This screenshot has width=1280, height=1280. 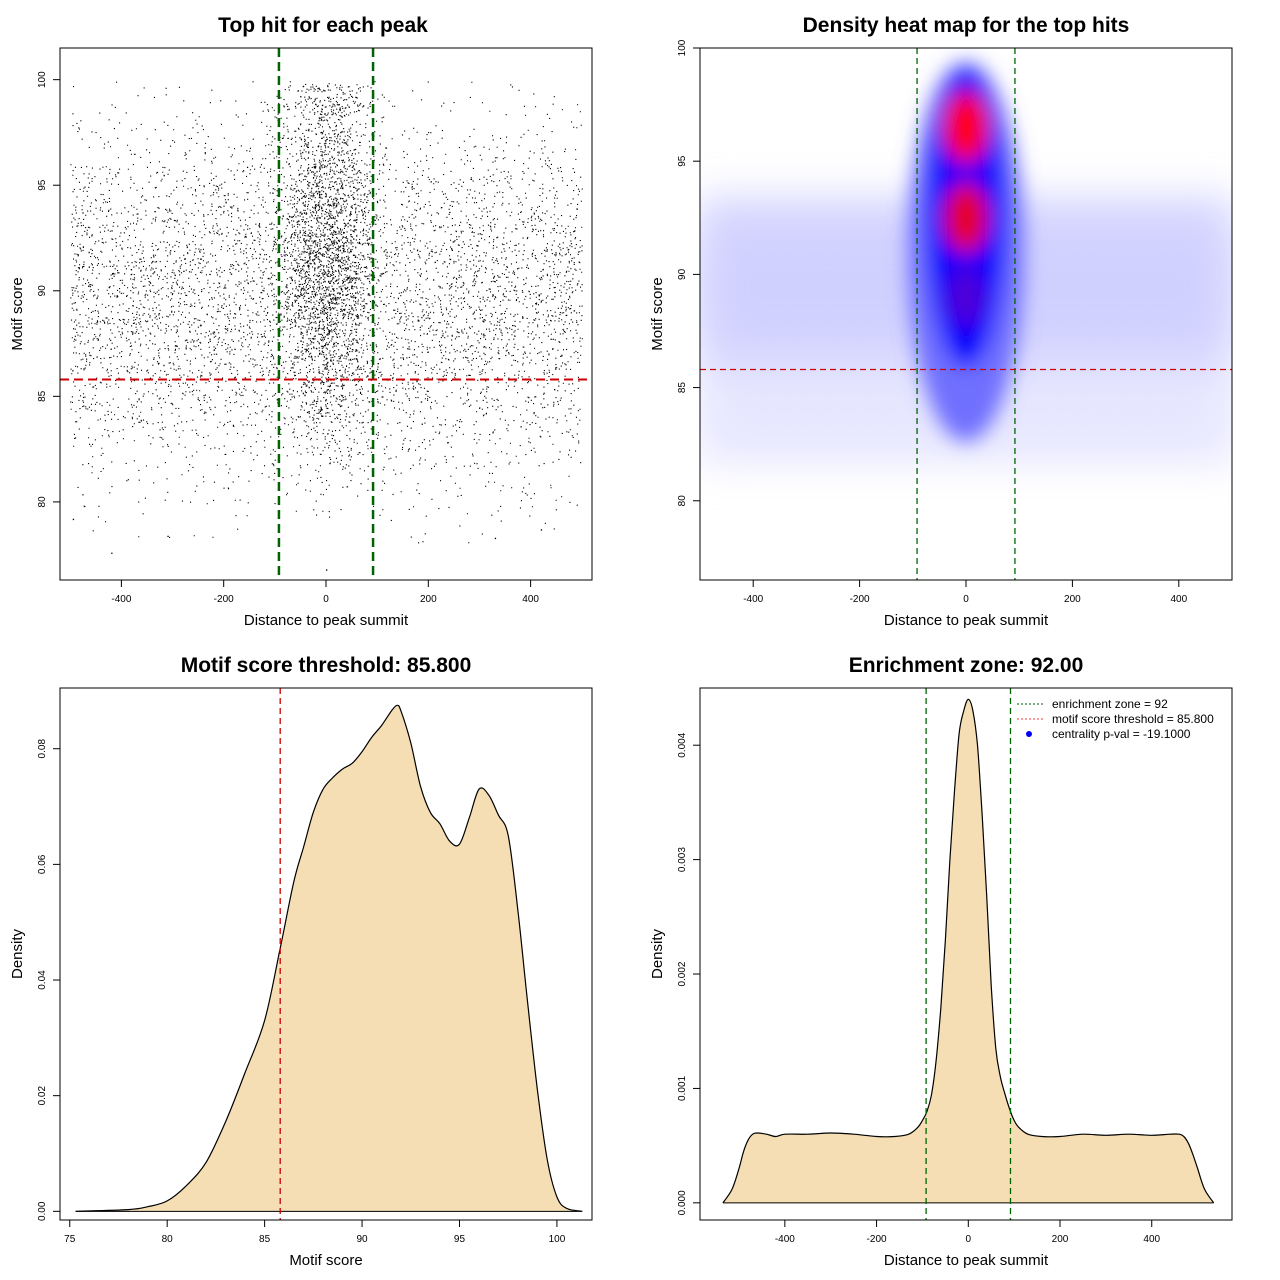 What do you see at coordinates (325, 592) in the screenshot?
I see `scatter-x-axis: -400 -200 0 200 400` at bounding box center [325, 592].